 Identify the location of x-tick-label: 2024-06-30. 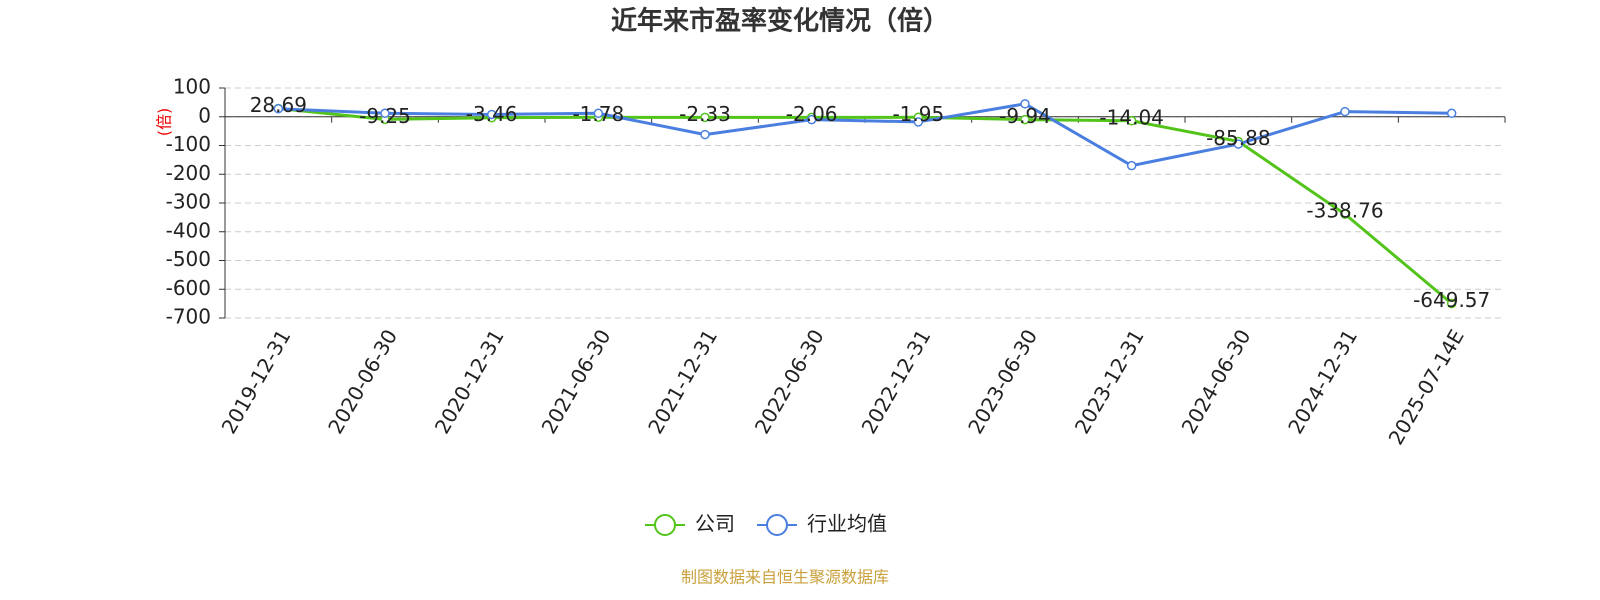
(1216, 381).